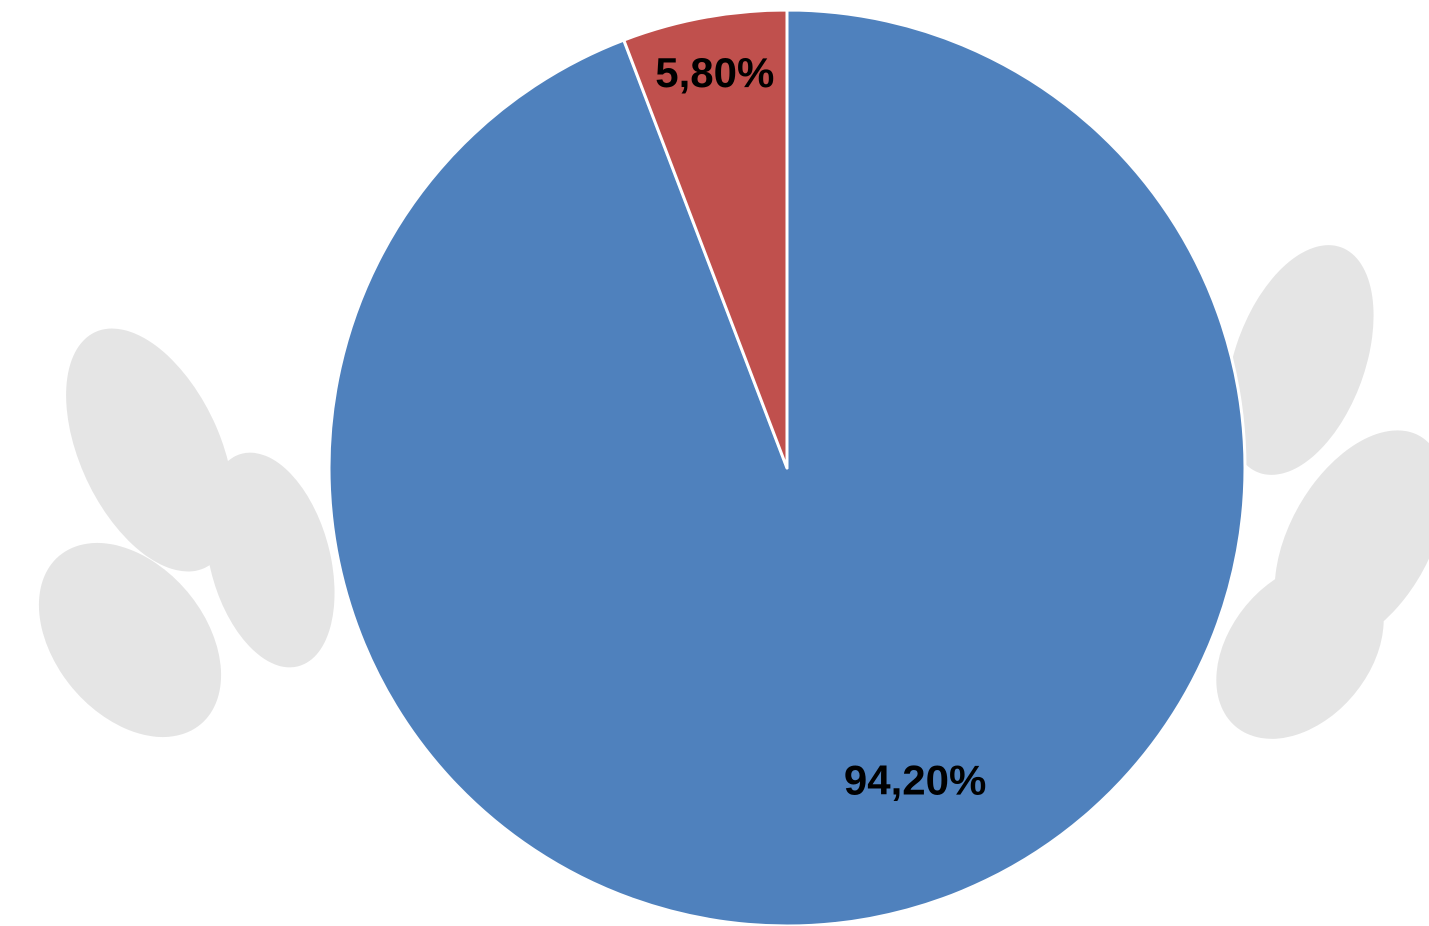 The height and width of the screenshot is (926, 1429). What do you see at coordinates (915, 779) in the screenshot?
I see `data-label: 94,20%` at bounding box center [915, 779].